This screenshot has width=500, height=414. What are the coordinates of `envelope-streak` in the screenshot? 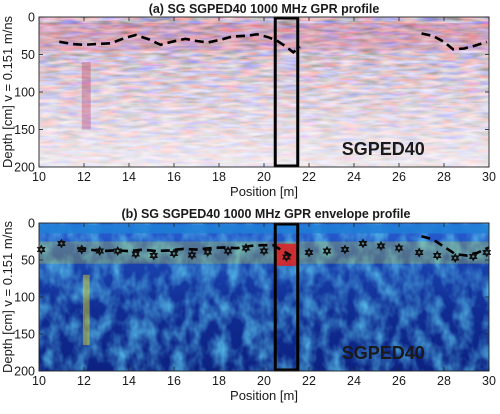 It's located at (86, 310).